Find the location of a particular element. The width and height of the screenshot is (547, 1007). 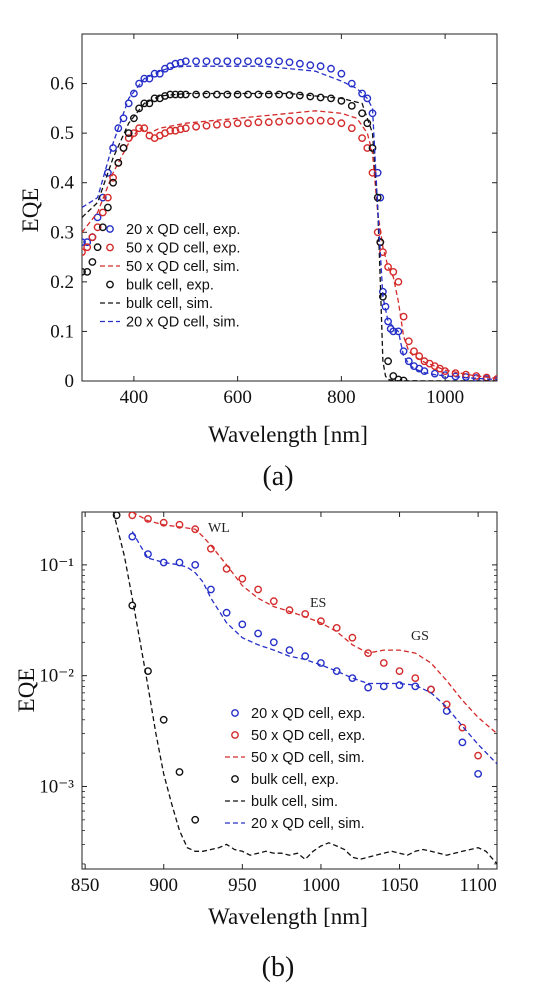

x-tick-label: 1000 is located at coordinates (445, 397).